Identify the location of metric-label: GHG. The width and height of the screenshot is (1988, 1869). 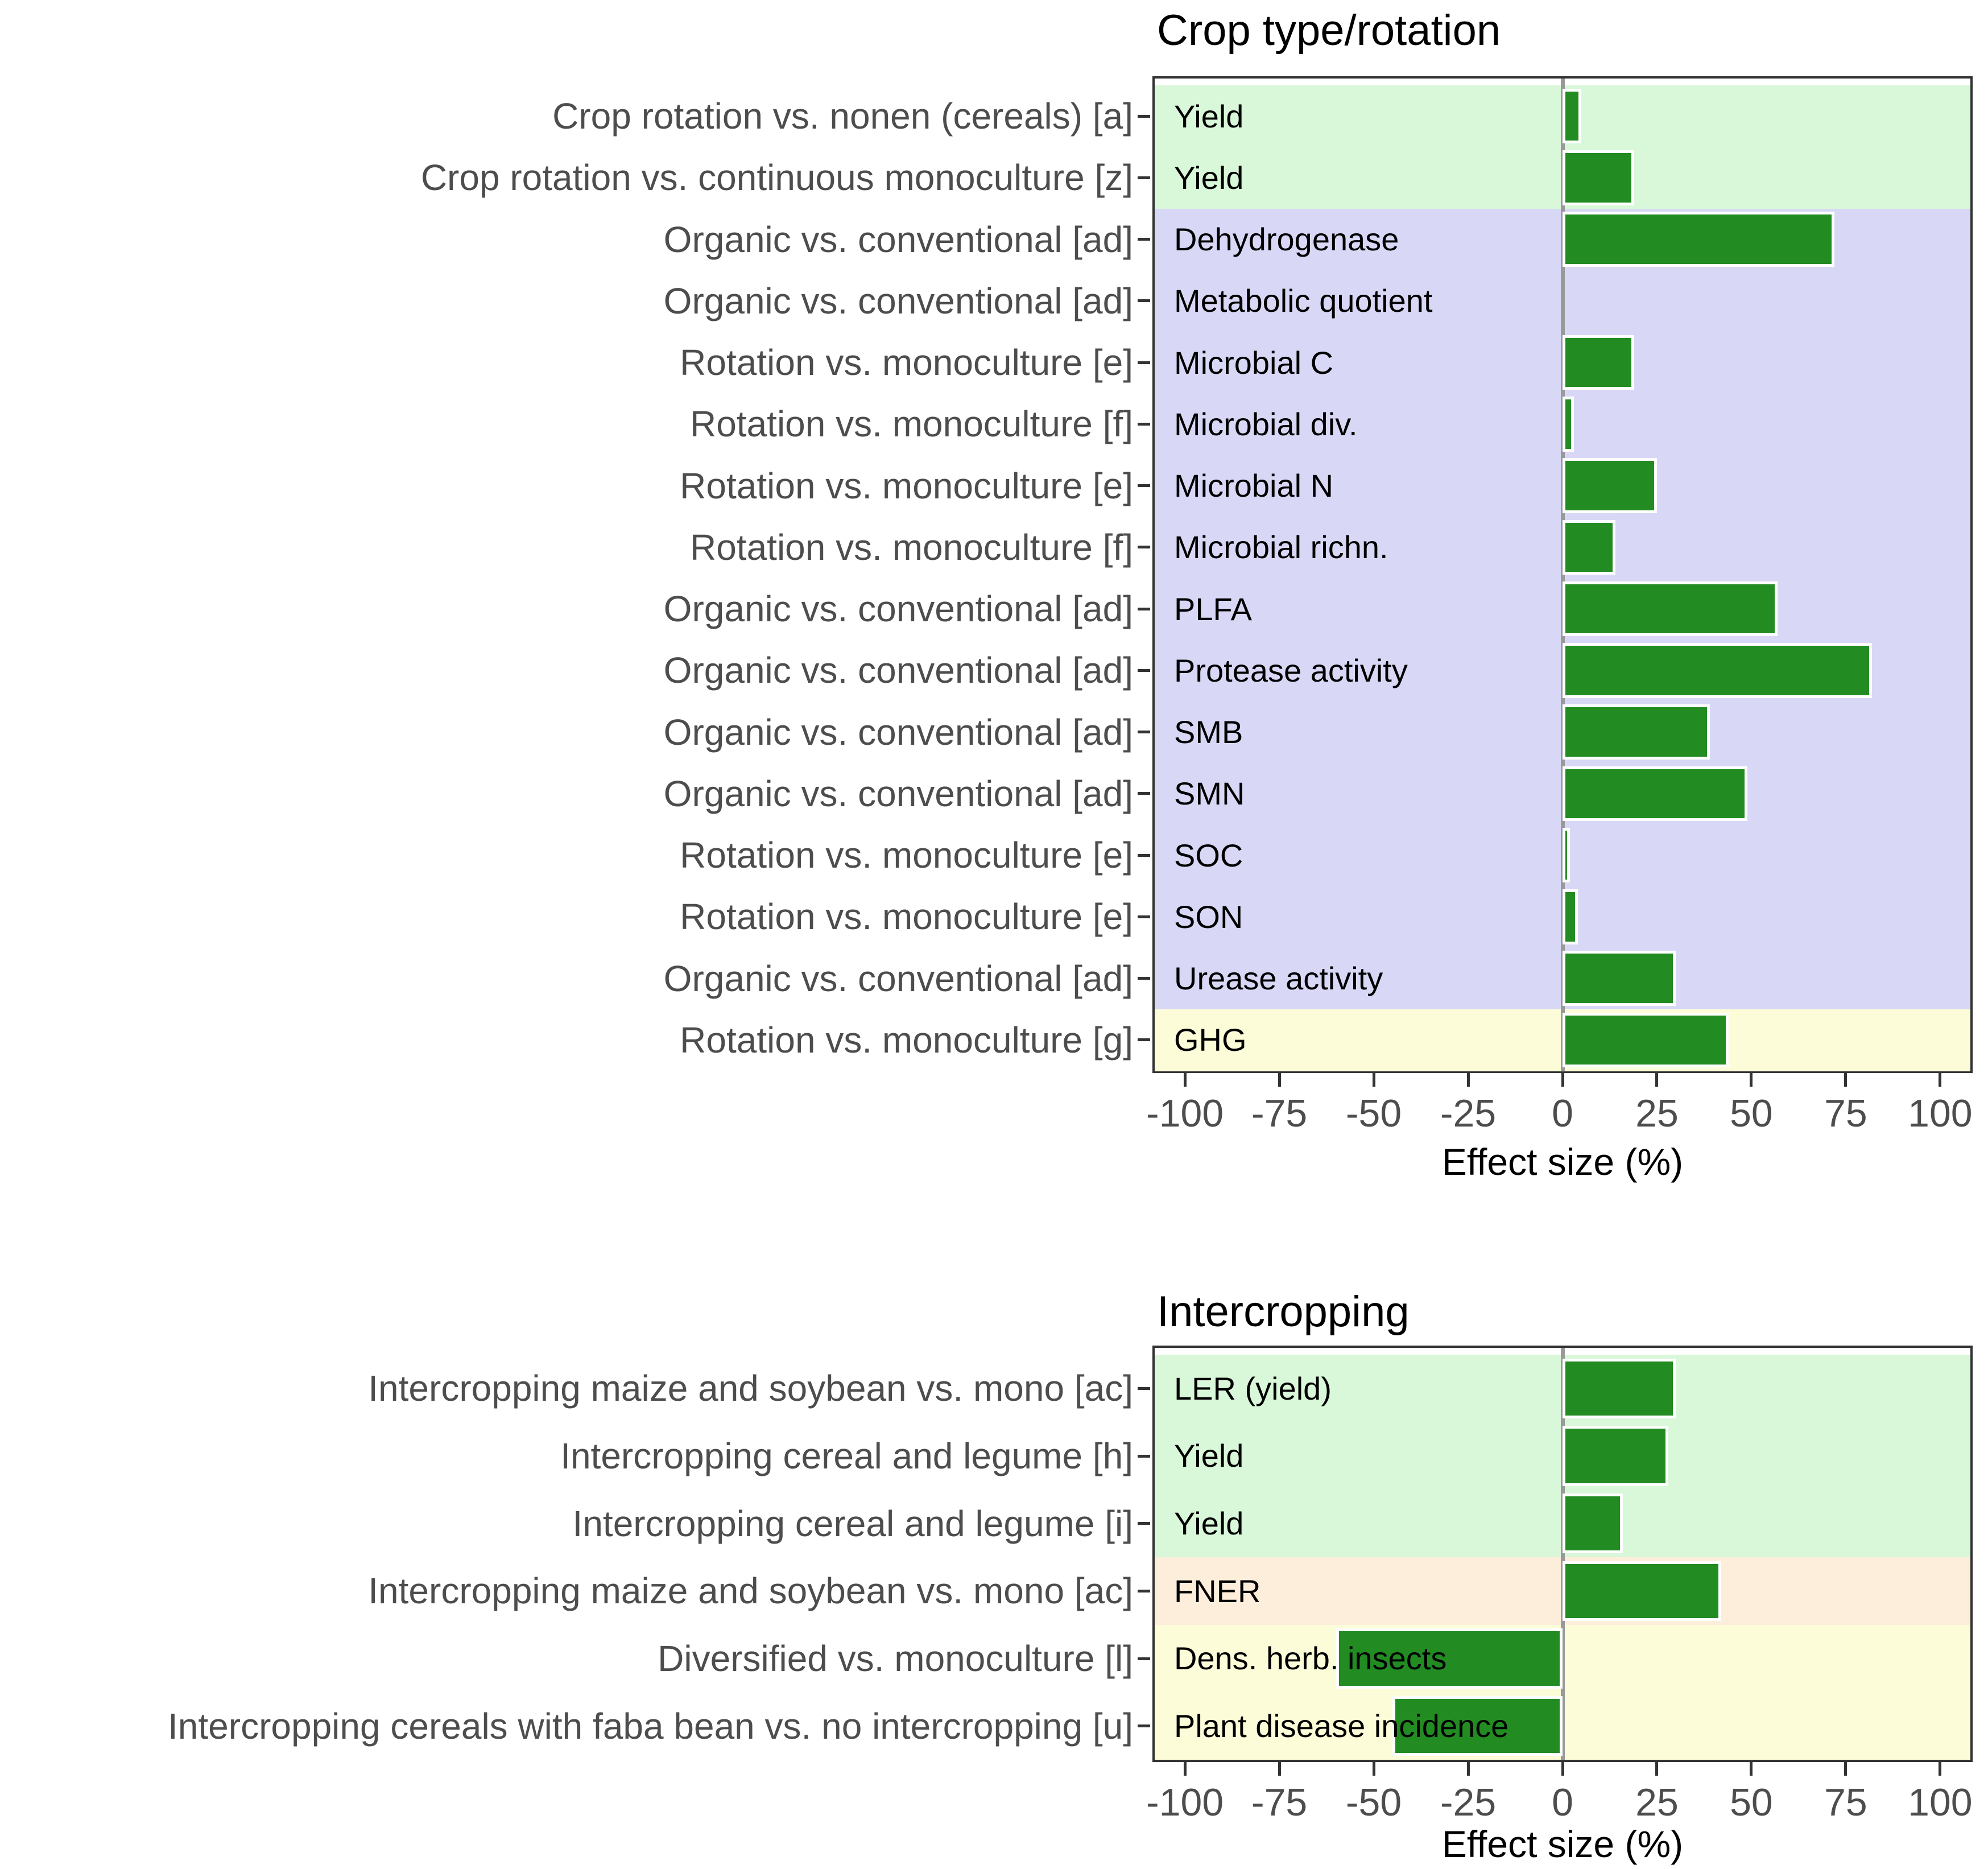
(1211, 1040).